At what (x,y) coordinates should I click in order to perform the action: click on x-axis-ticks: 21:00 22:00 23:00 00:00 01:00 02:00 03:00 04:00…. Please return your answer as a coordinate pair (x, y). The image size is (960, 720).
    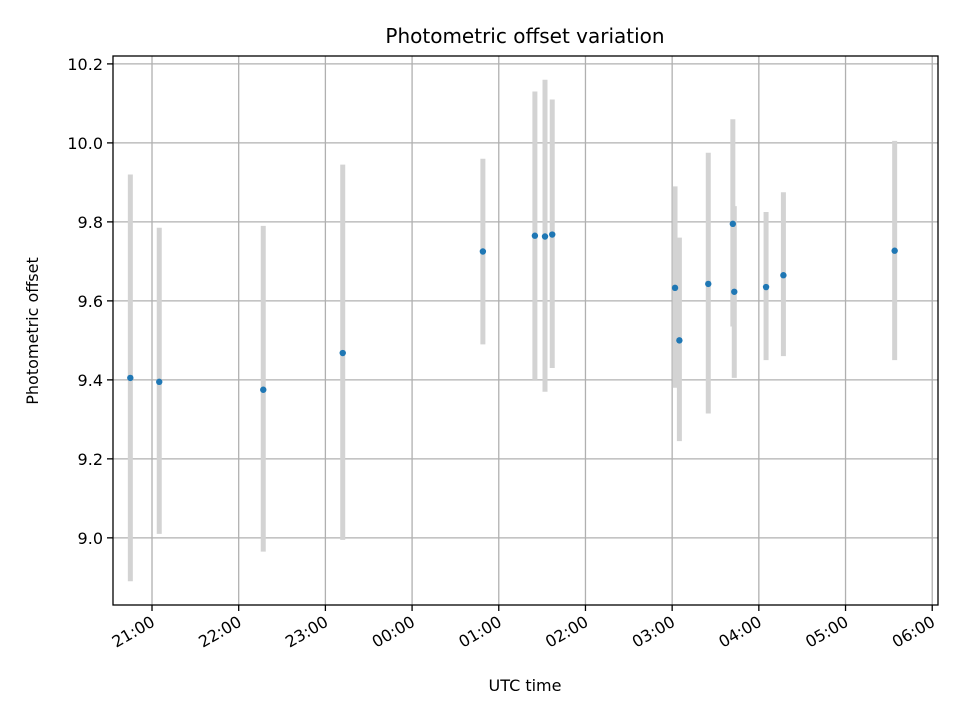
    Looking at the image, I should click on (523, 628).